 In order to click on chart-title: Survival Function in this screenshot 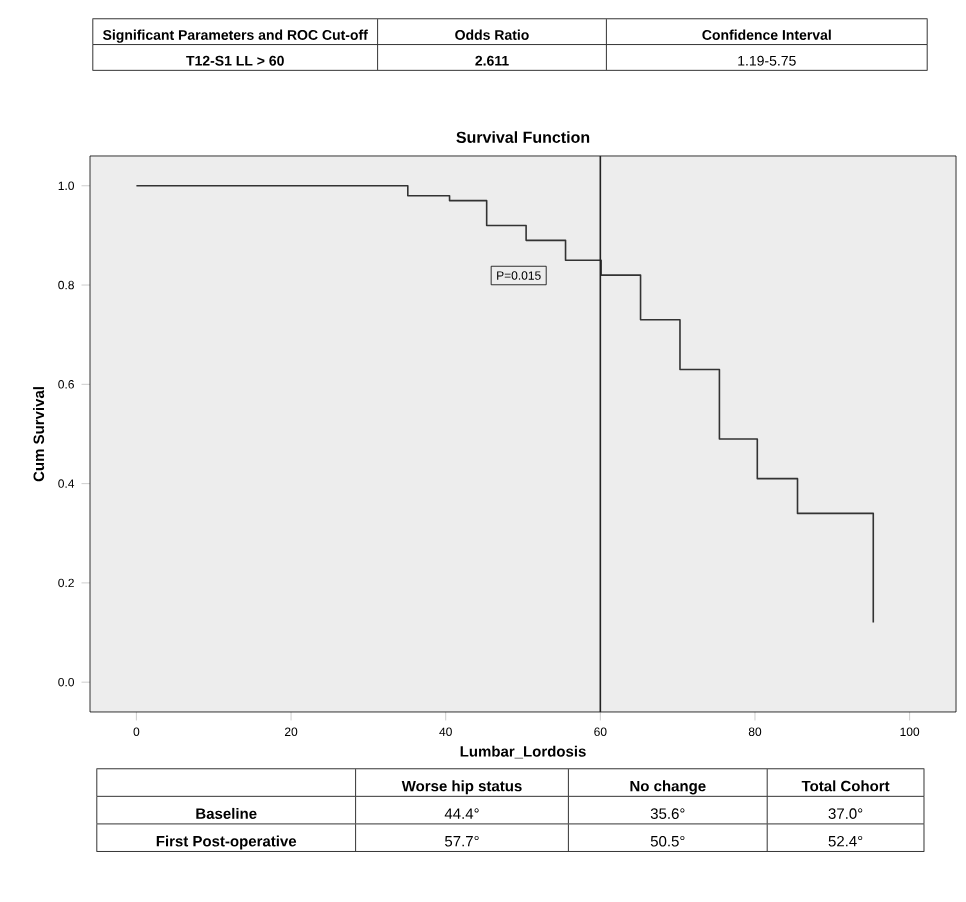, I will do `click(523, 137)`.